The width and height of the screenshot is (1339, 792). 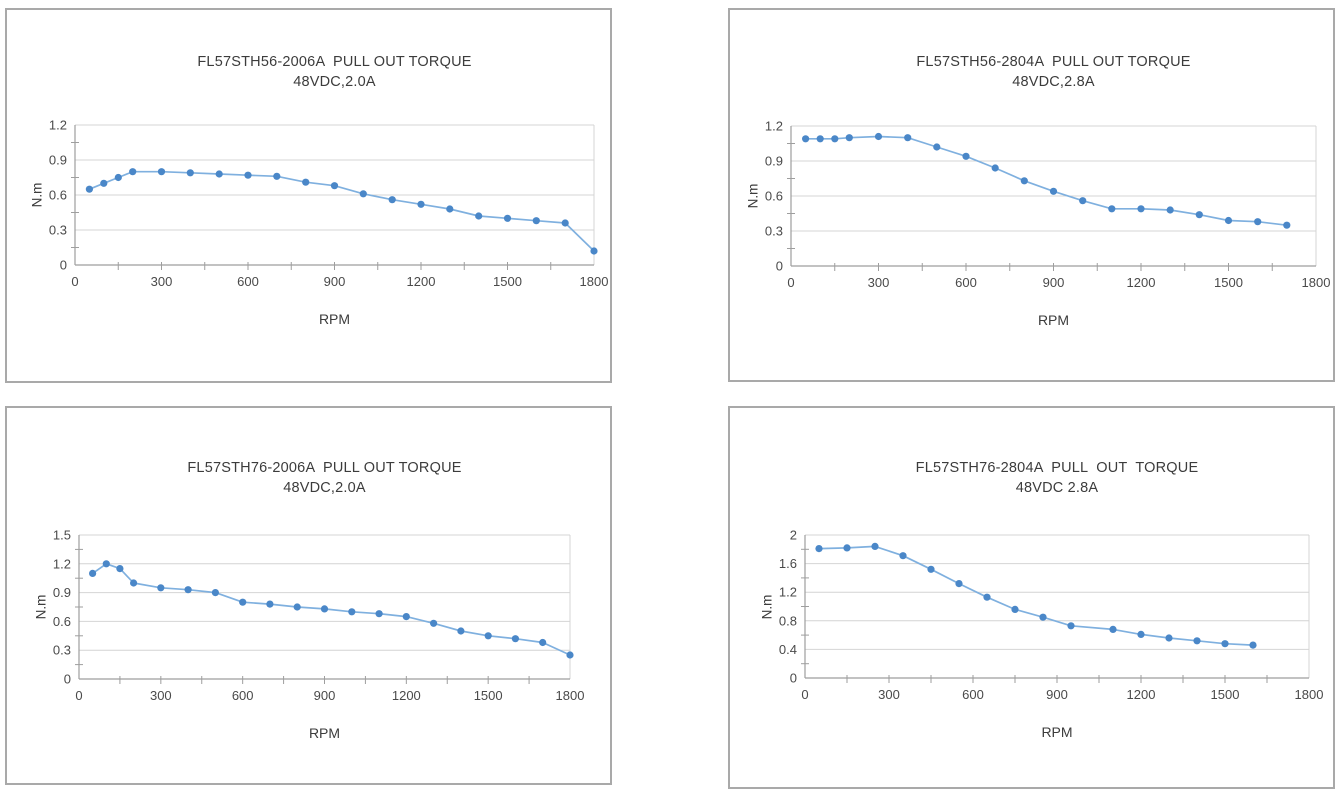 What do you see at coordinates (62, 535) in the screenshot?
I see `y-tick-label: 1.5` at bounding box center [62, 535].